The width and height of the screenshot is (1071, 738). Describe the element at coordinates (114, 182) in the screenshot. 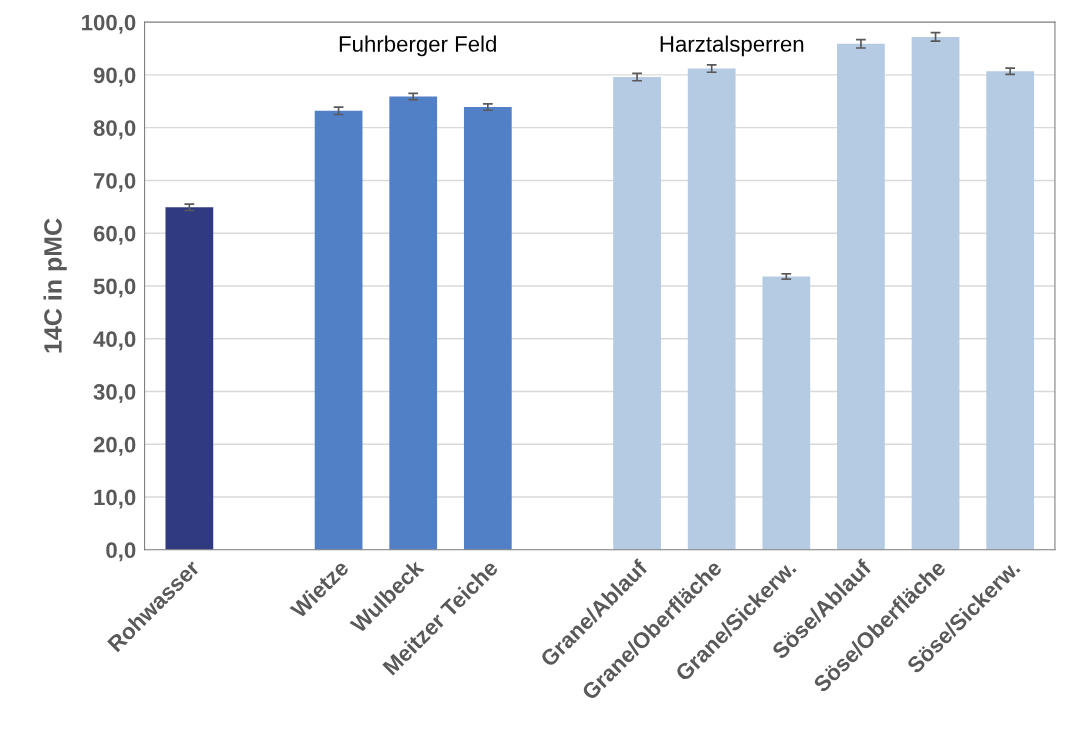

I see `y-tick-label: 70,0` at that location.